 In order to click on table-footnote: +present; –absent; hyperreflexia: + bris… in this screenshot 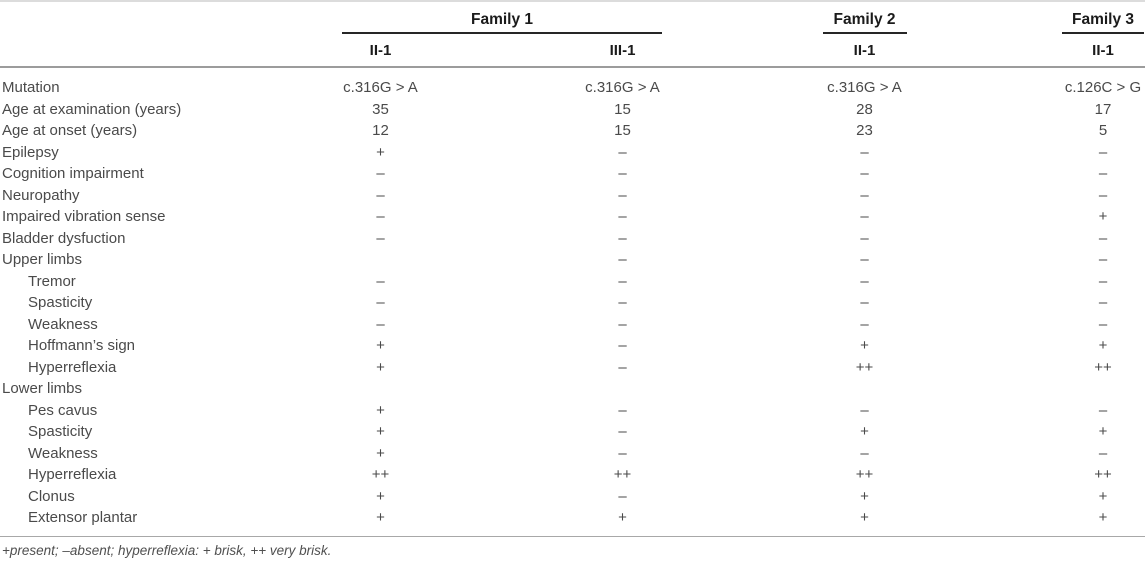, I will do `click(167, 550)`.